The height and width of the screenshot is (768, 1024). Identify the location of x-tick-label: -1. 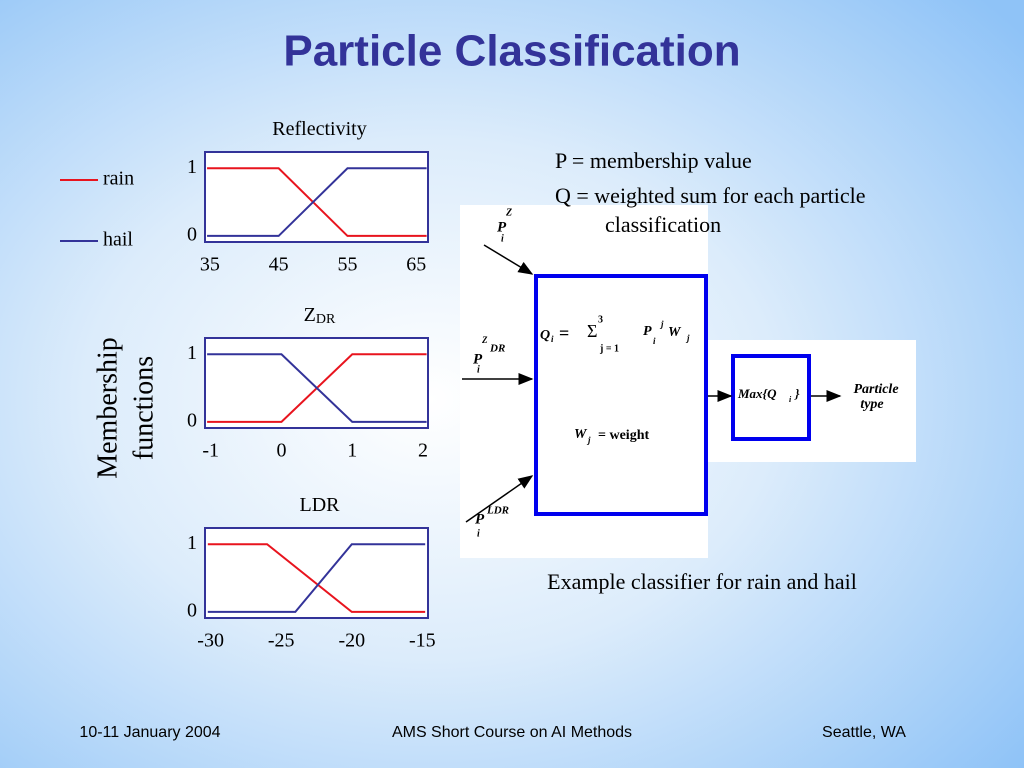
(210, 451).